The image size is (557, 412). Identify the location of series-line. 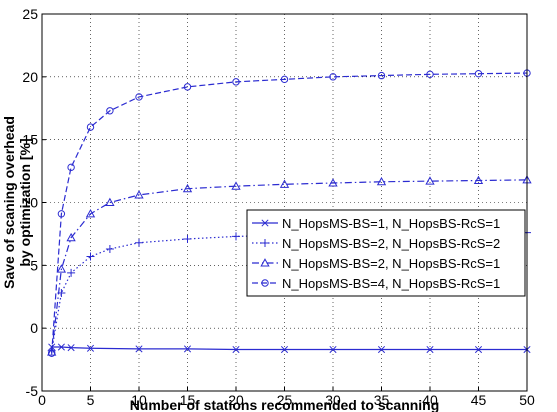
(289, 348).